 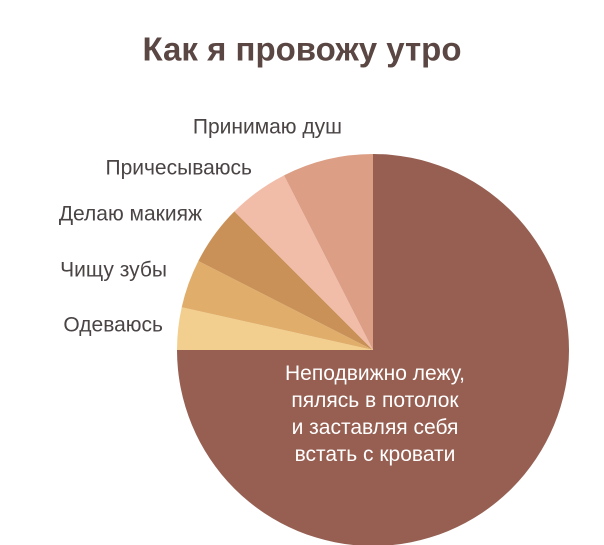 What do you see at coordinates (113, 325) in the screenshot?
I see `slice-label: Одеваюсь` at bounding box center [113, 325].